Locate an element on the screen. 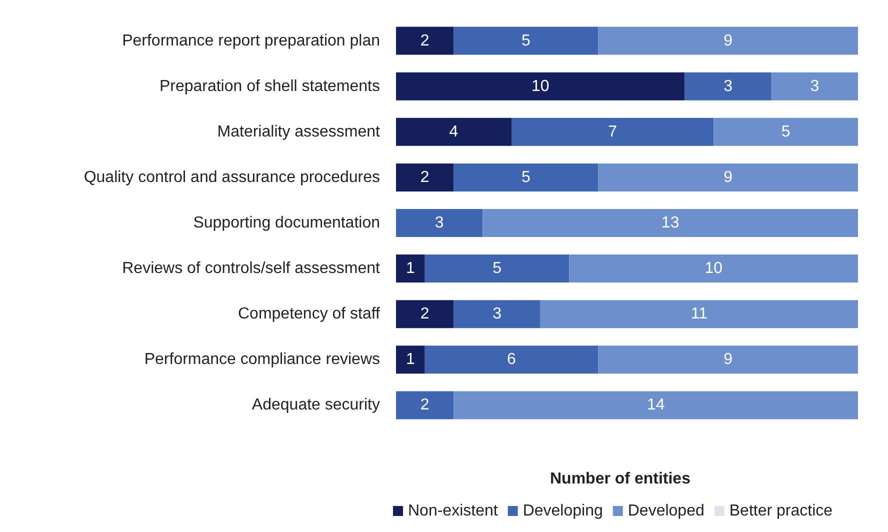  legend-label: Developing is located at coordinates (562, 511).